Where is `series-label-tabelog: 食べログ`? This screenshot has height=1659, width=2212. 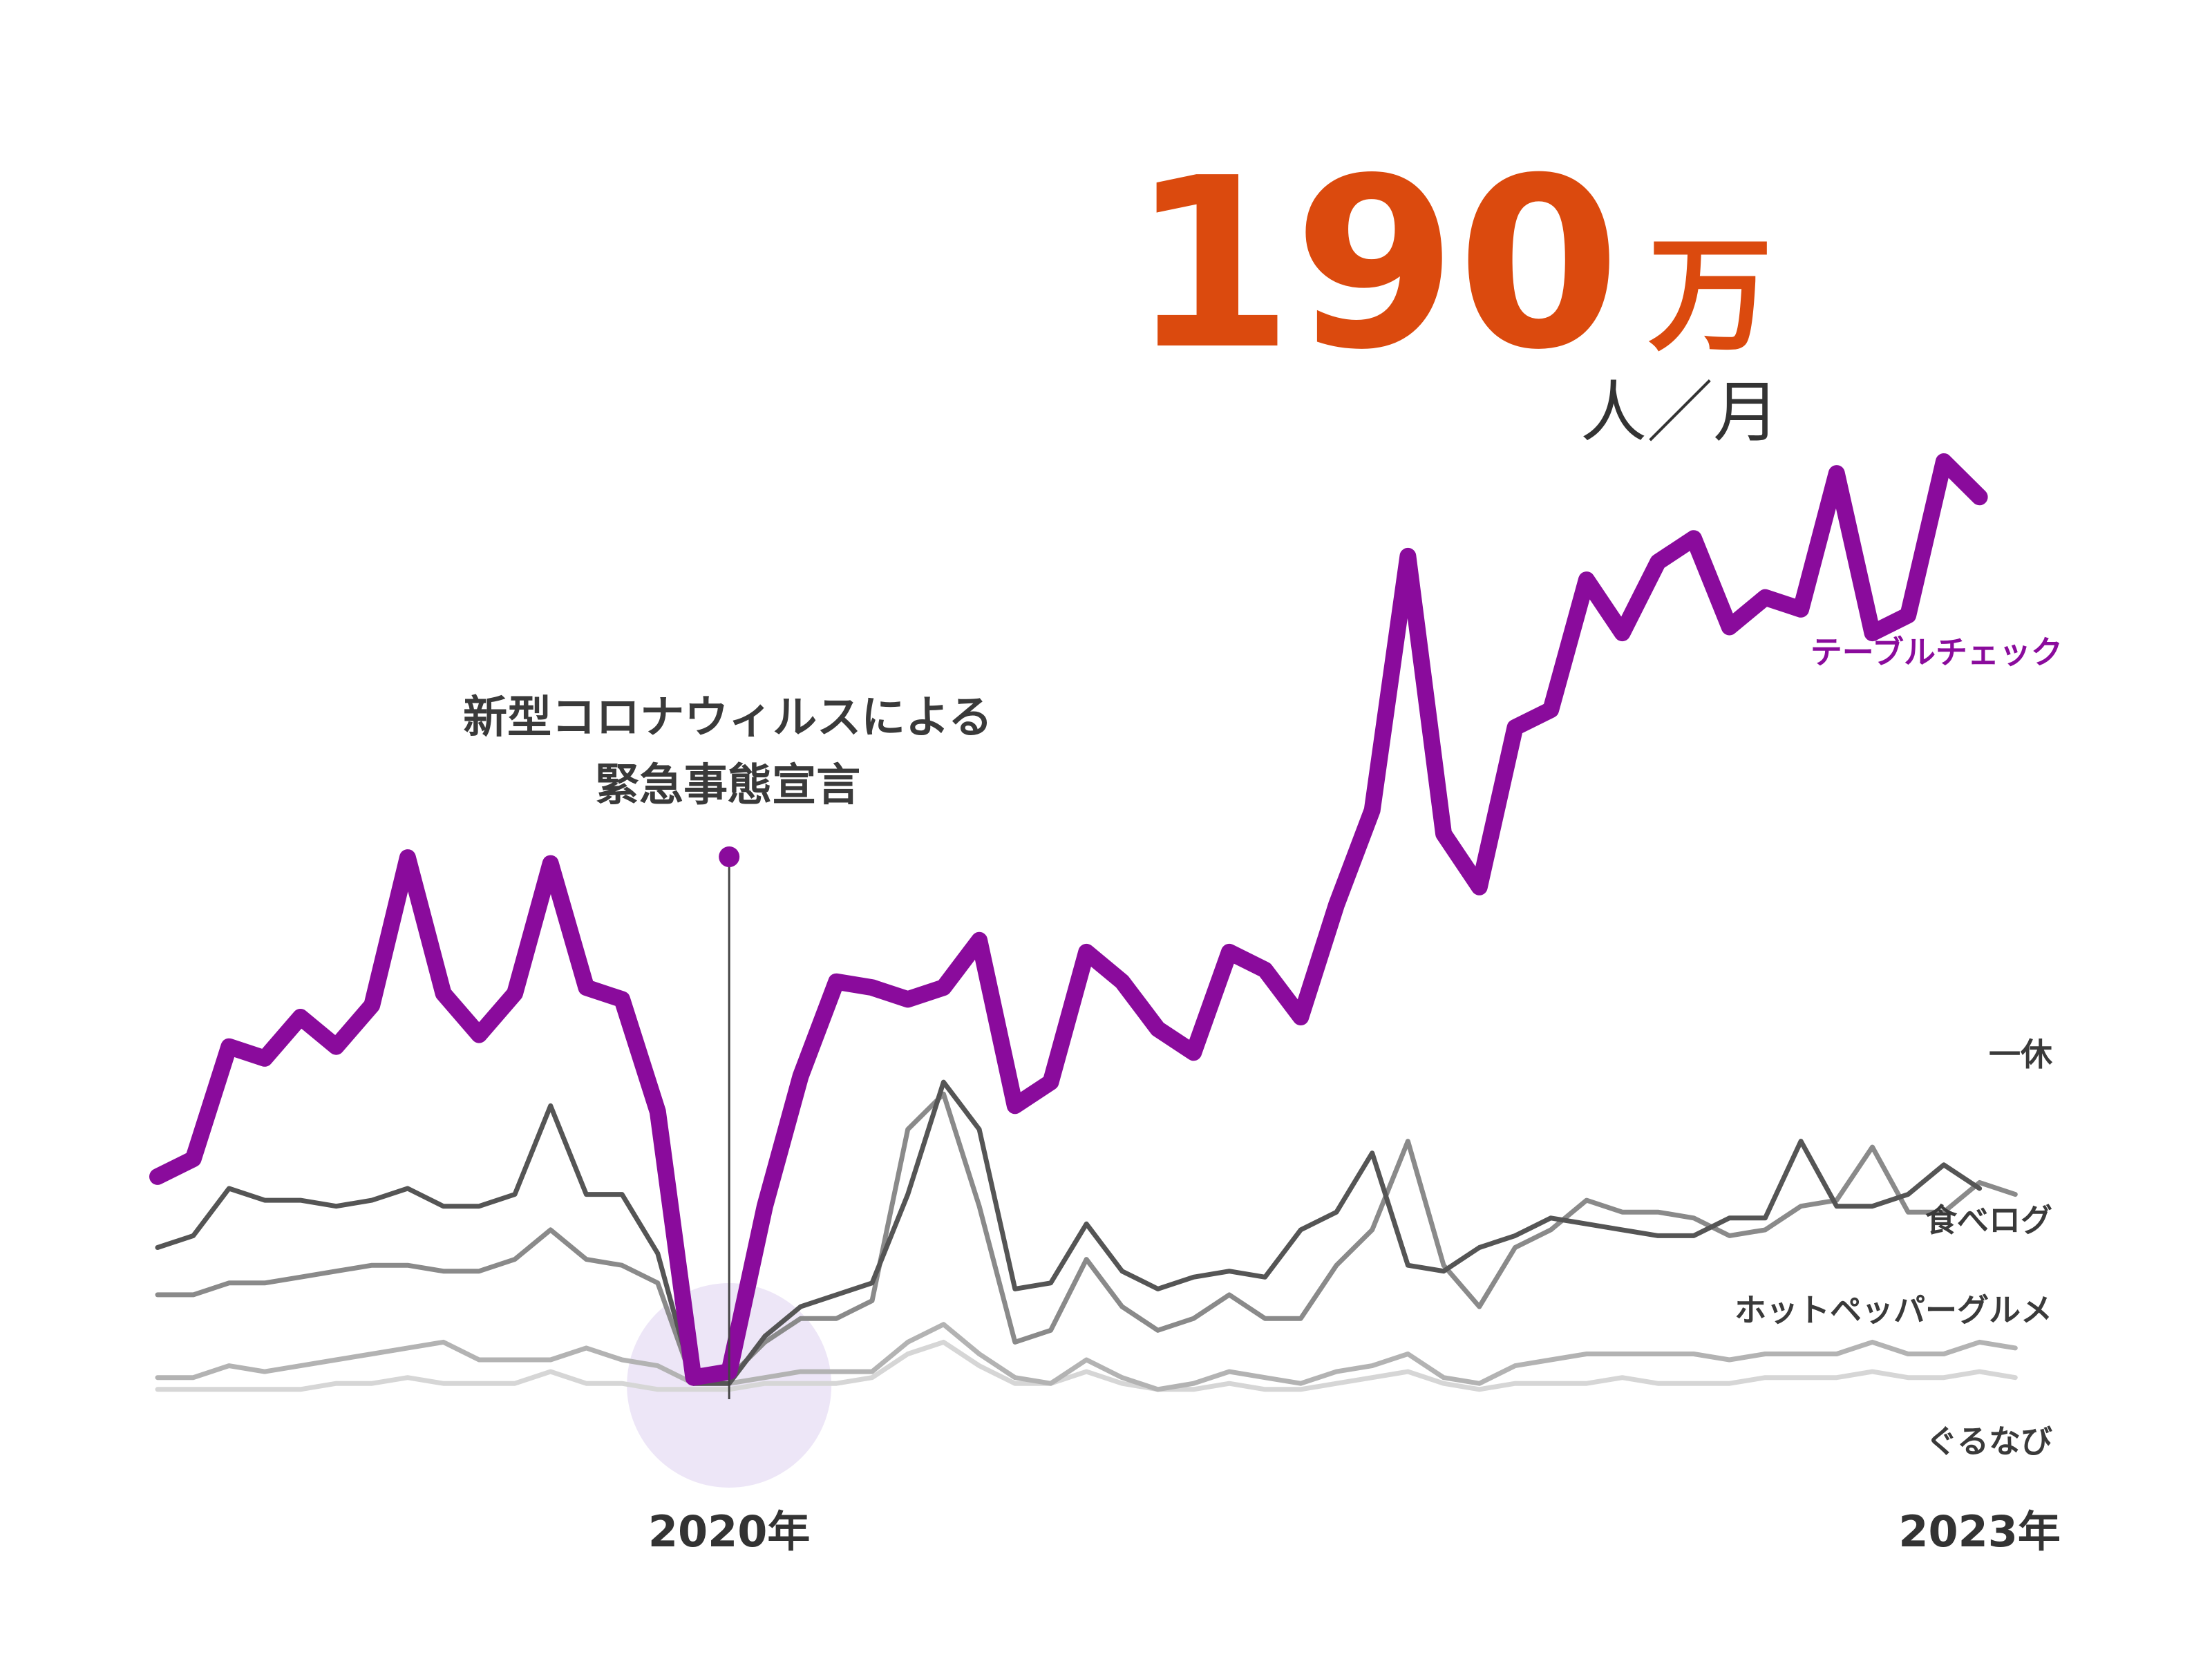
series-label-tabelog: 食べログ is located at coordinates (1988, 1220).